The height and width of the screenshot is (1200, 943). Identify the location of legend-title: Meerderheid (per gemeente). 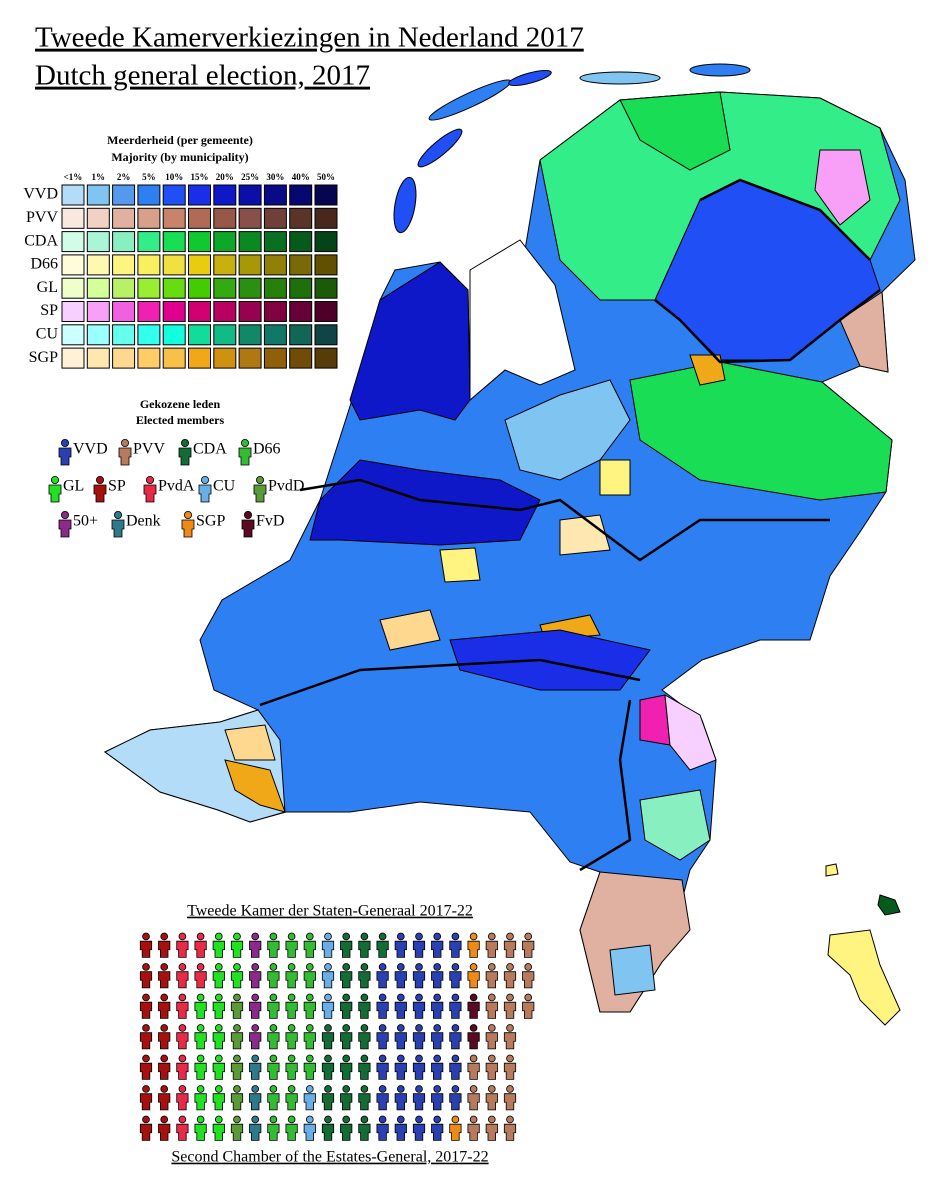
(180, 140).